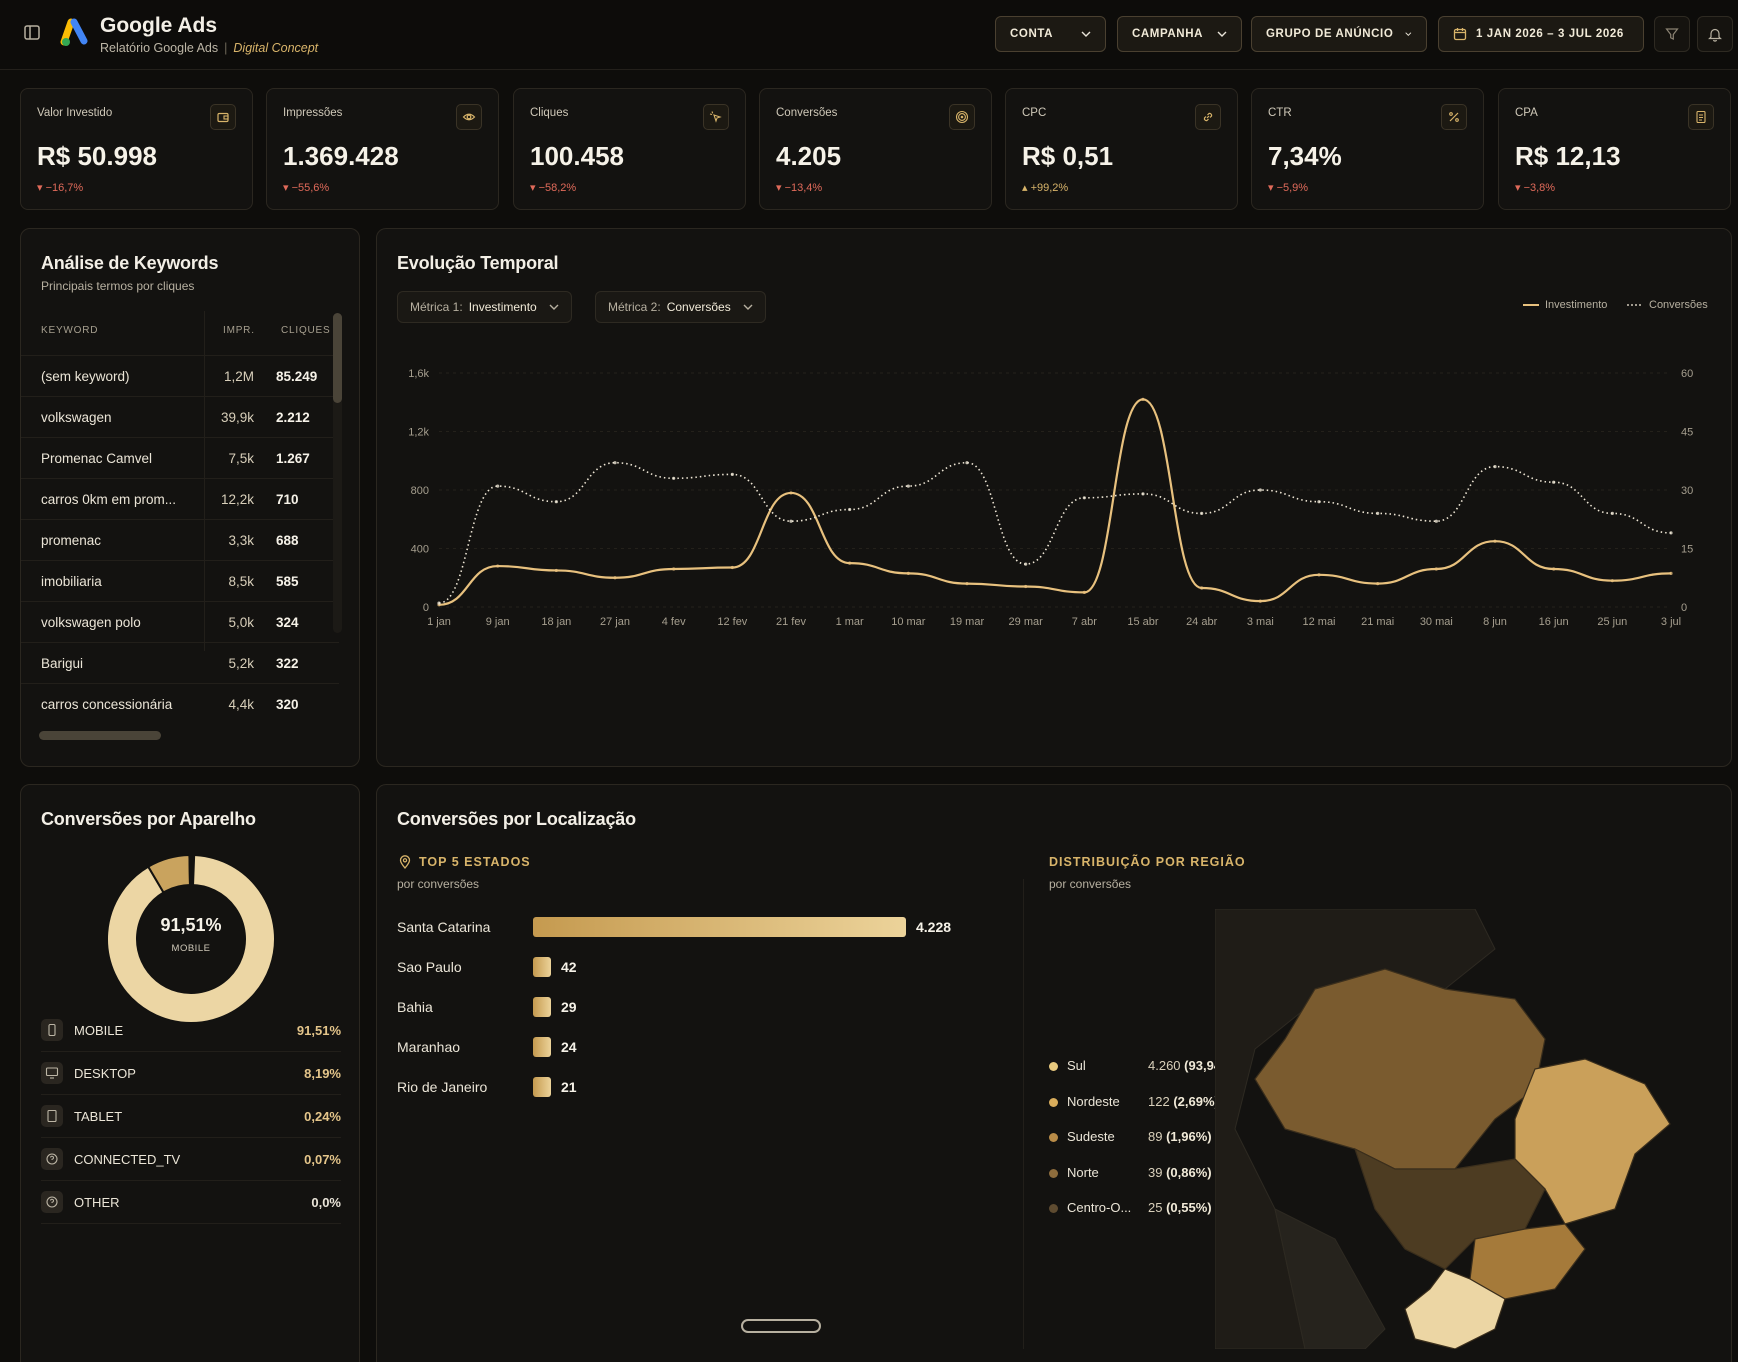 The width and height of the screenshot is (1738, 1362). I want to click on adgroup-filter-dropdown: GRUPO DE ANÚNCIO, so click(1339, 34).